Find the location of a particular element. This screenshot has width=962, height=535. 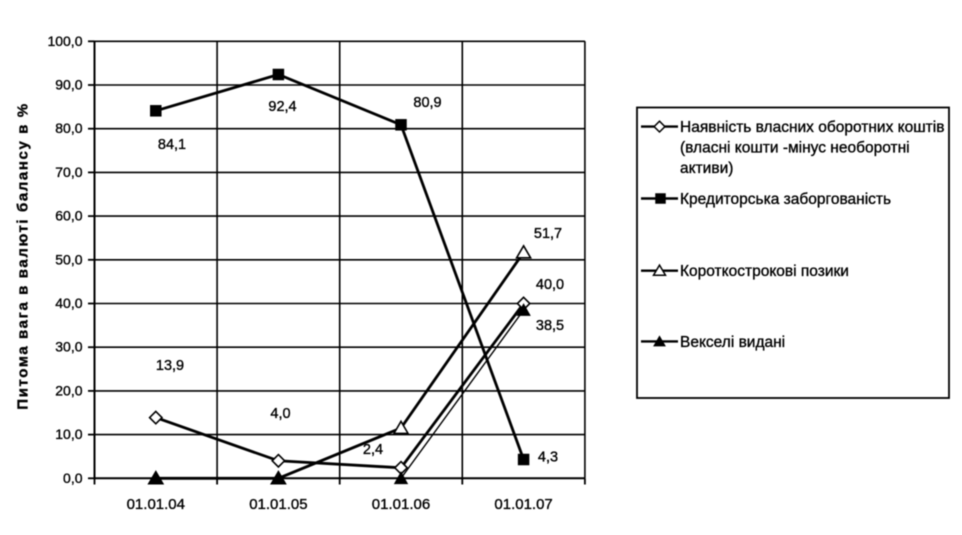

svg-text:Наявність власних оборотних ко: Наявність власних оборотних коштів is located at coordinates (812, 127).